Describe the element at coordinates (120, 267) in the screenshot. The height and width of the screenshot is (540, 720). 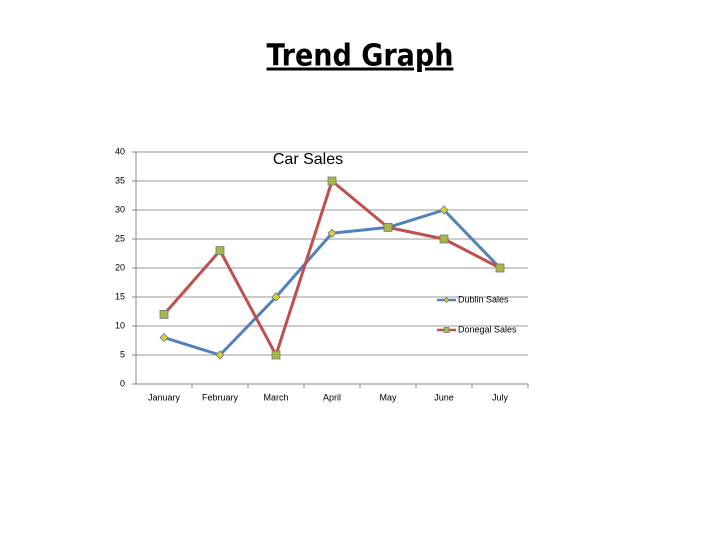
I see `y-tick-label: 20` at that location.